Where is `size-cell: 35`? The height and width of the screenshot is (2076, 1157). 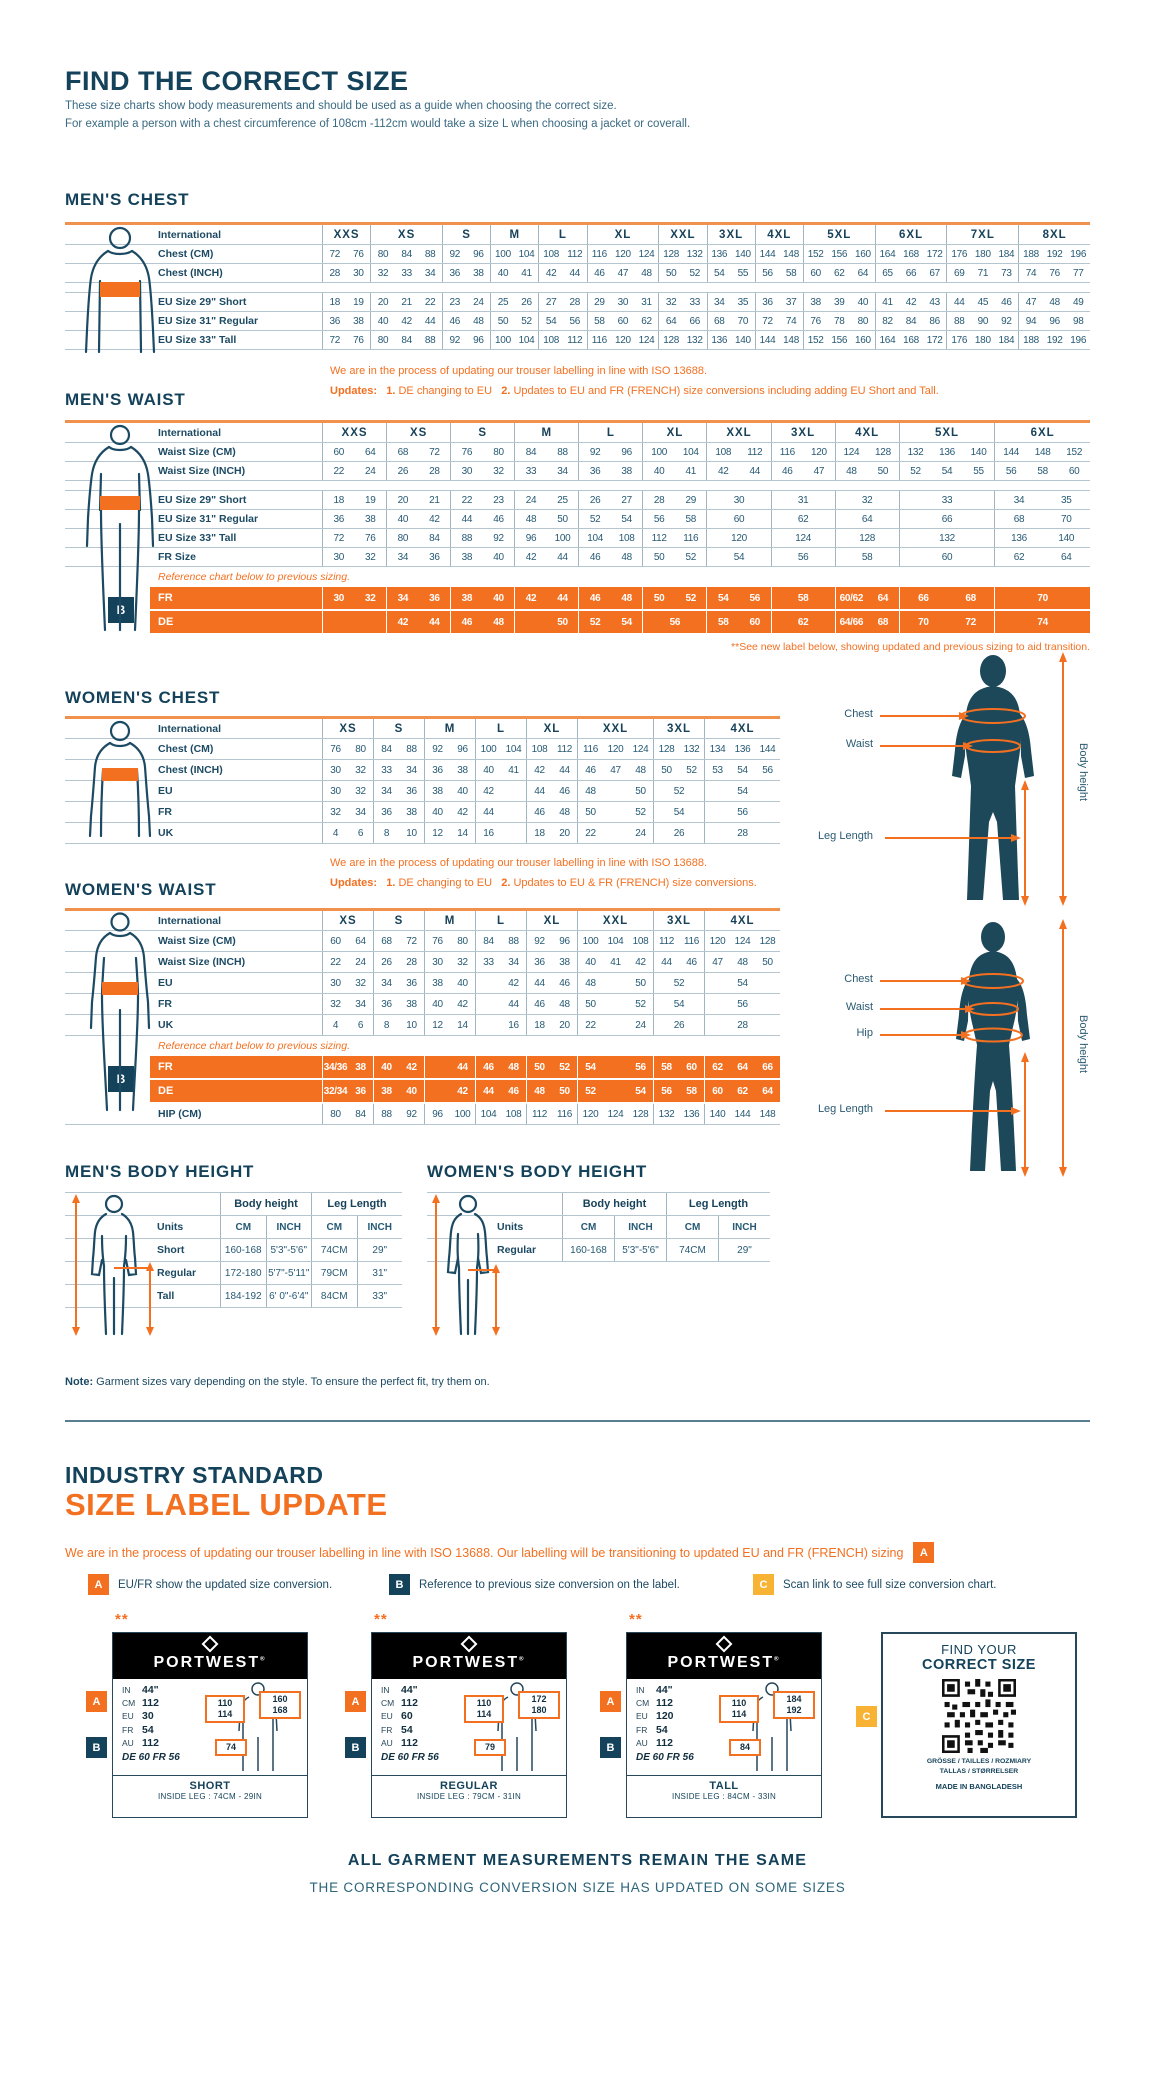
size-cell: 35 is located at coordinates (743, 302).